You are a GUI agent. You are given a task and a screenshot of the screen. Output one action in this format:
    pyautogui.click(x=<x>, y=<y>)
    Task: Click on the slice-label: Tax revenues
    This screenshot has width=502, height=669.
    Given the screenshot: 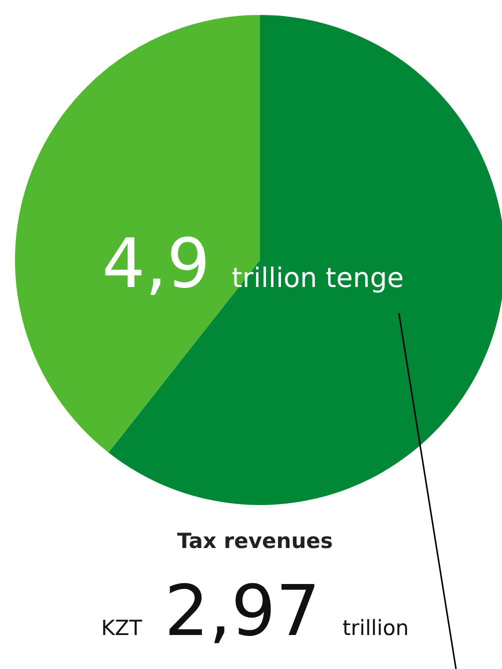 What is the action you would take?
    pyautogui.click(x=255, y=541)
    